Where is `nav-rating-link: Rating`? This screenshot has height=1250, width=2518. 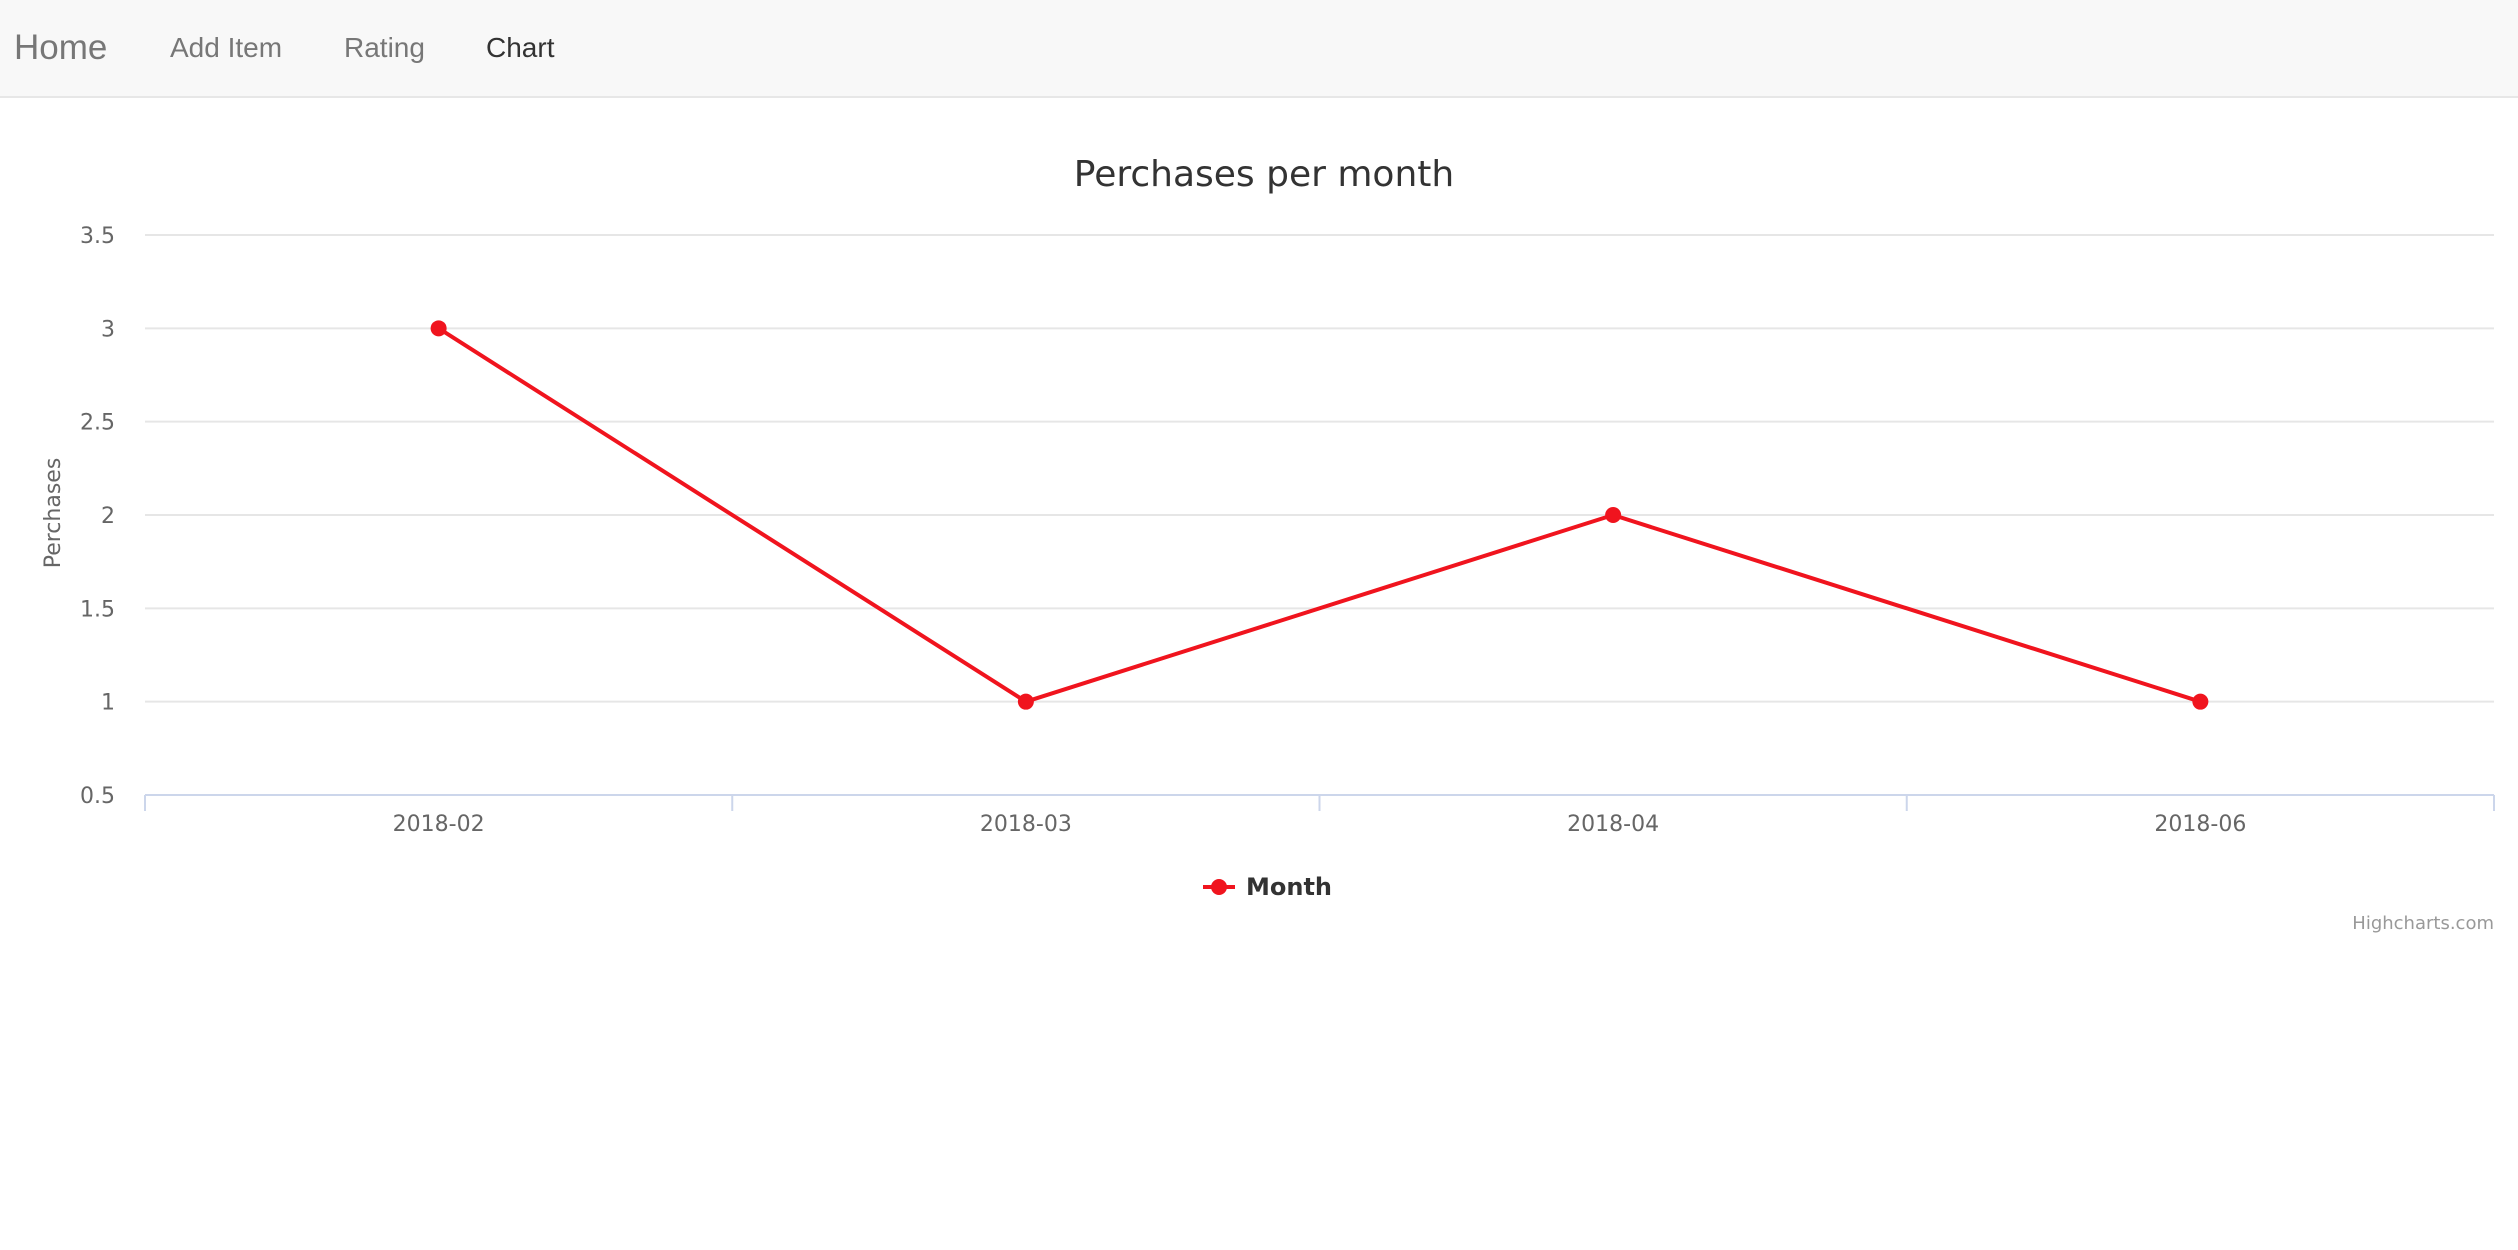
nav-rating-link: Rating is located at coordinates (384, 47).